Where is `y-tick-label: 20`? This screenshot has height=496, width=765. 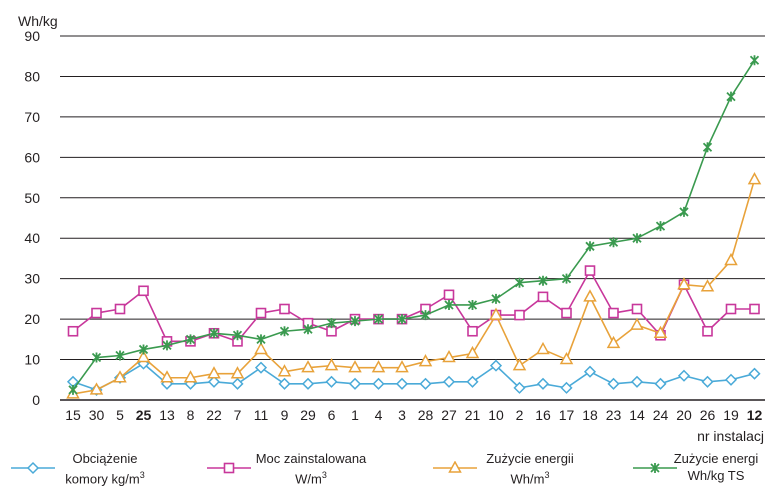
y-tick-label: 20 is located at coordinates (32, 319).